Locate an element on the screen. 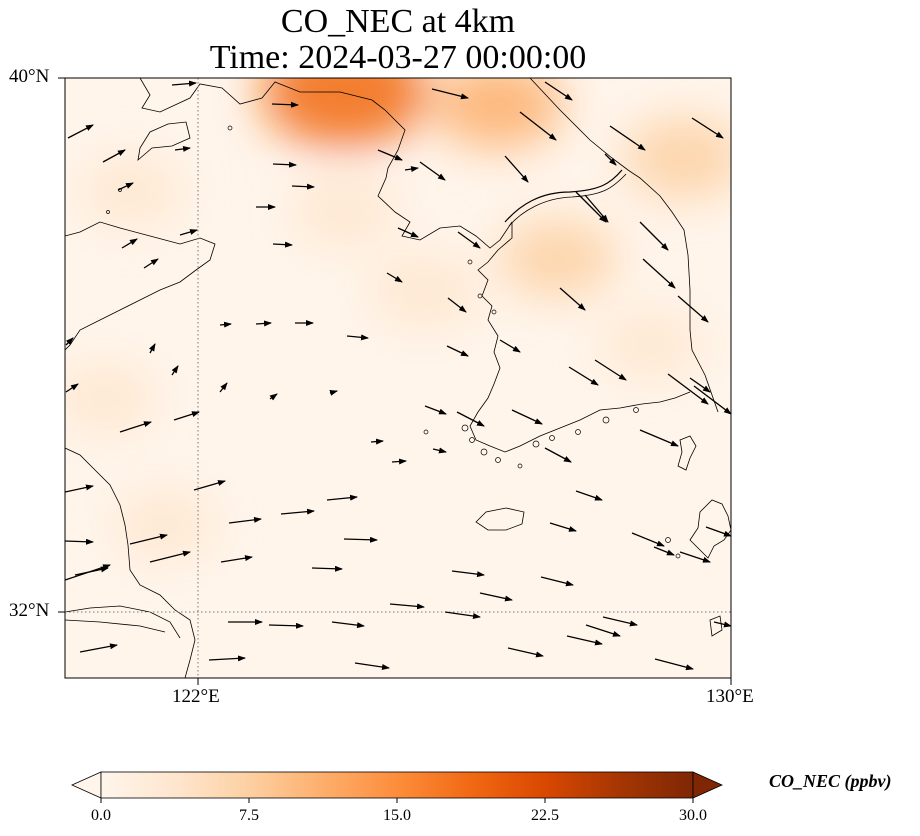 Image resolution: width=920 pixels, height=836 pixels. lat-tick-40: 40°N is located at coordinates (29, 76).